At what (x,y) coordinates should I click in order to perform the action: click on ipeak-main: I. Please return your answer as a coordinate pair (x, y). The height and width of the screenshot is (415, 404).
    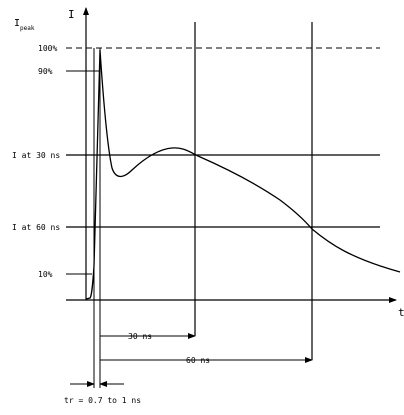
    Looking at the image, I should click on (17, 23).